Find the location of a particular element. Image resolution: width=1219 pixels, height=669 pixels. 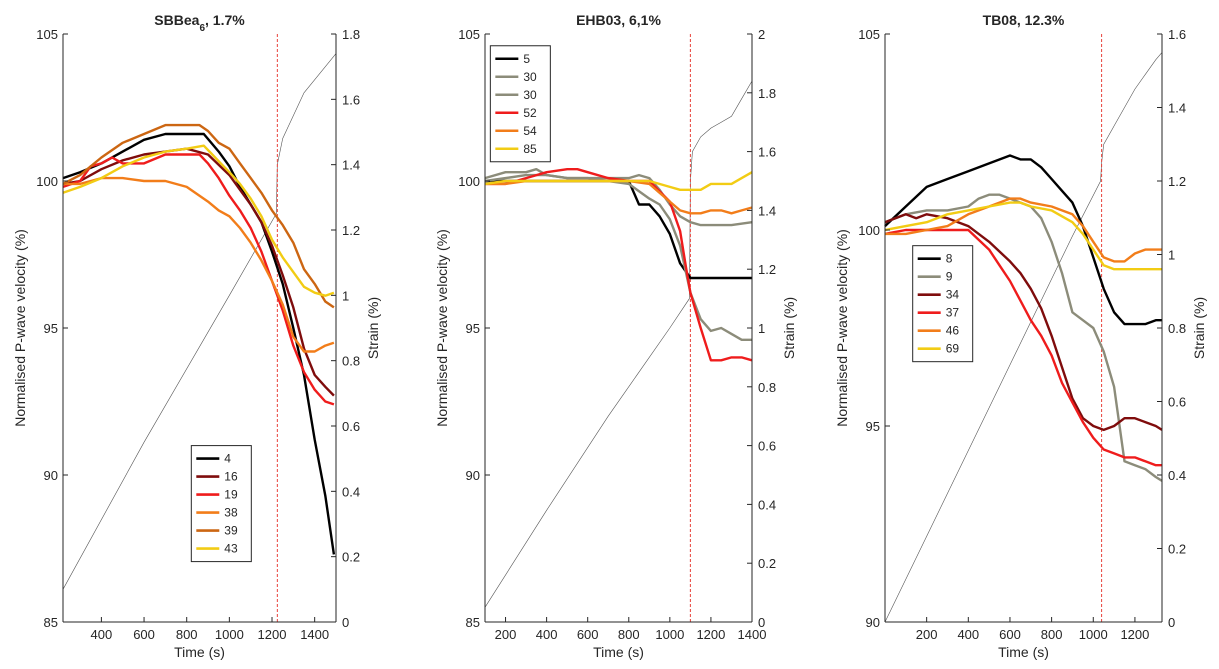

panel-title: TB08, 12.3% is located at coordinates (1024, 20).